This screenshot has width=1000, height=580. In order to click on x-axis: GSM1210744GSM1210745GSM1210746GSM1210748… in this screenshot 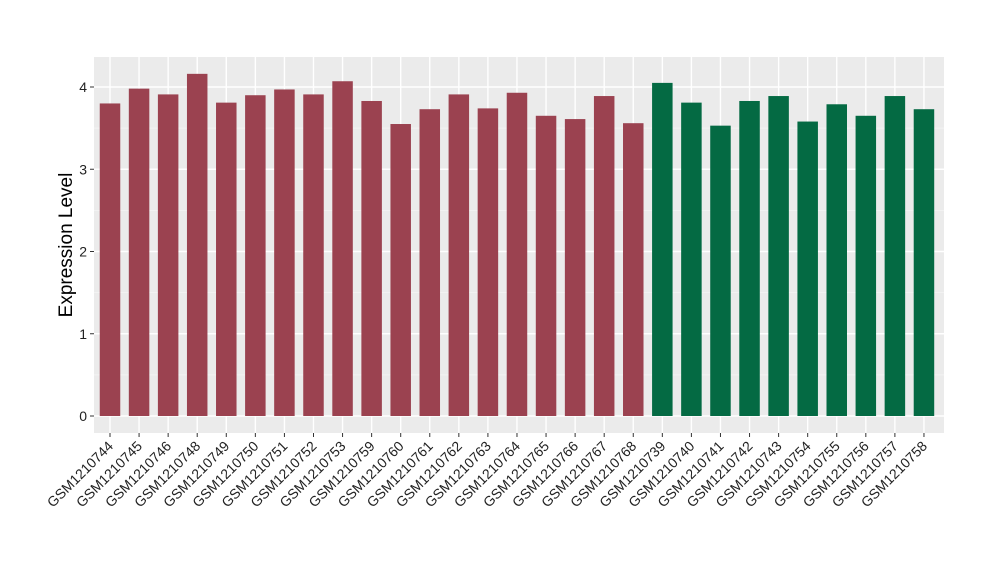, I will do `click(487, 471)`.